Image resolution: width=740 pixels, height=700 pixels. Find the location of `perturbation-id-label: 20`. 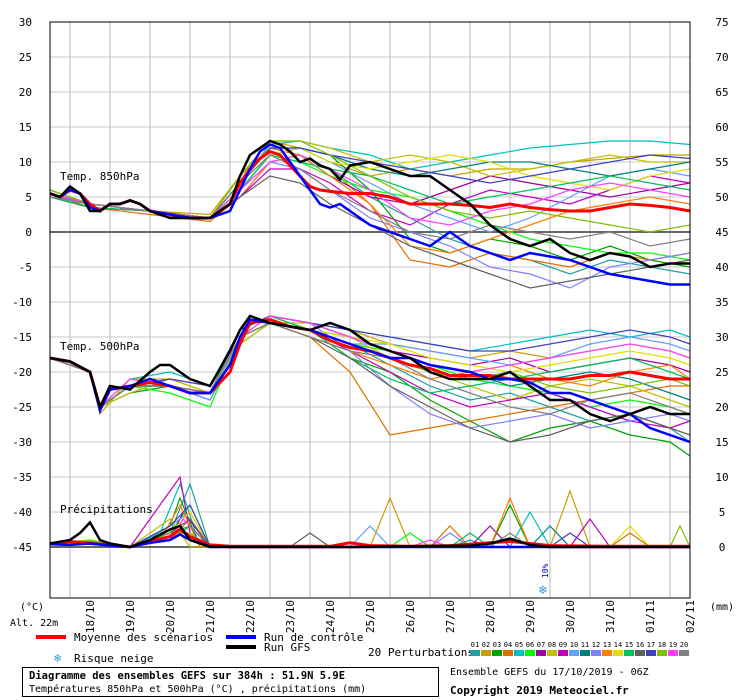

perturbation-id-label: 20 is located at coordinates (684, 645).